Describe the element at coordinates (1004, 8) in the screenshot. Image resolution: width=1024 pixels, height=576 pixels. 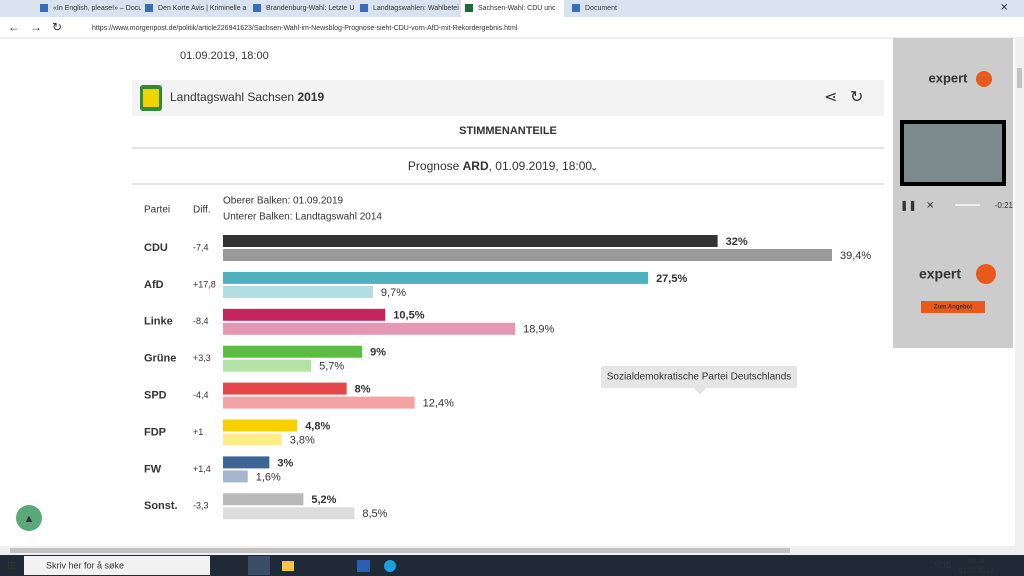
I see `close-window: ✕` at that location.